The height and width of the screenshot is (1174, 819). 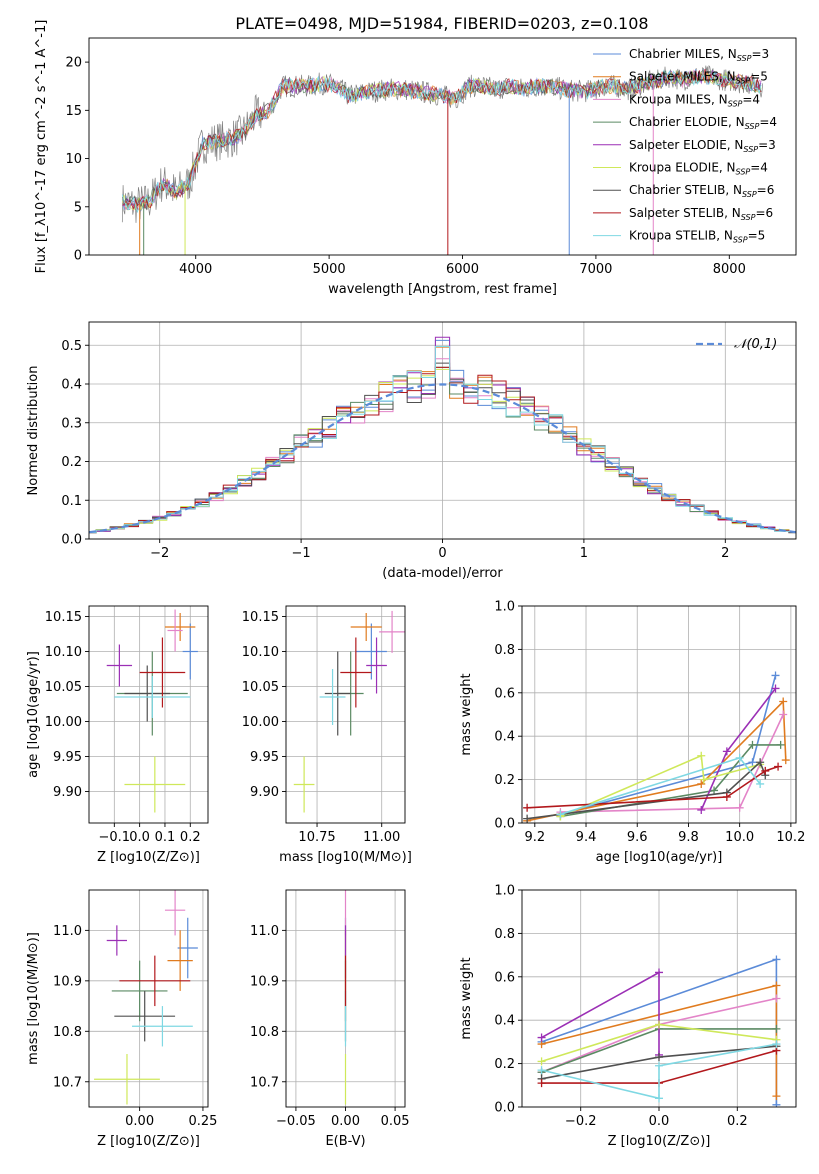 I want to click on y-tick-label: 0.0, so click(x=504, y=824).